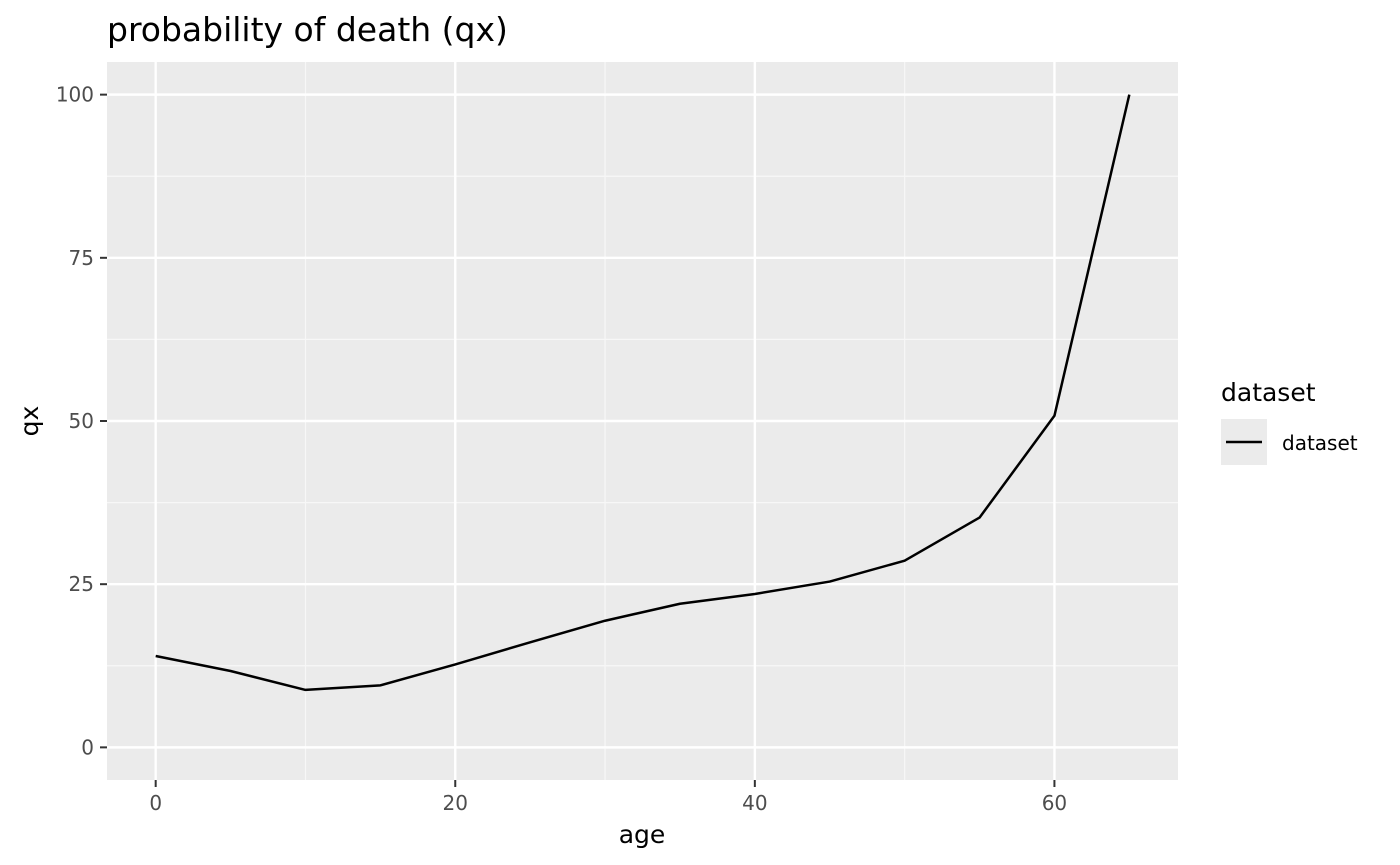 The height and width of the screenshot is (865, 1400). I want to click on y-tick-label: 100, so click(75, 95).